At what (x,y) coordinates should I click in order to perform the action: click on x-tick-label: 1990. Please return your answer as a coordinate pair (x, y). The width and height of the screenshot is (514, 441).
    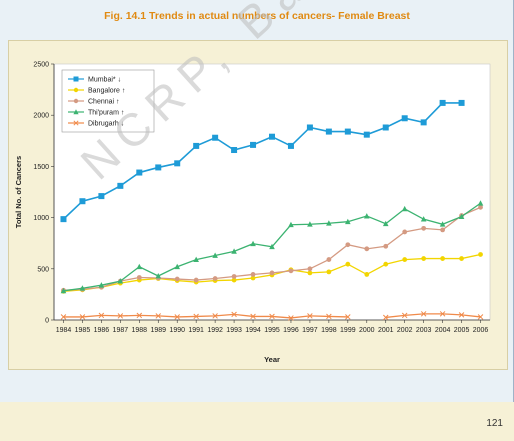
    Looking at the image, I should click on (177, 330).